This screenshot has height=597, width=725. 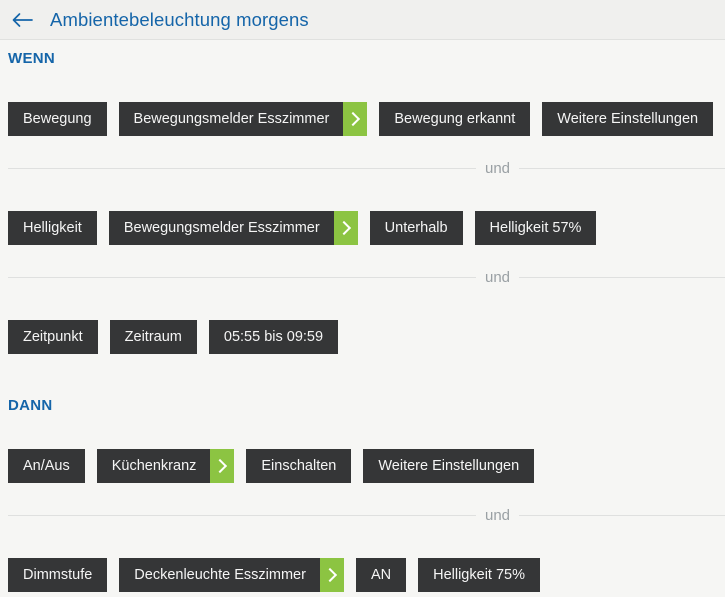 I want to click on chip-label: An/Aus, so click(x=46, y=466).